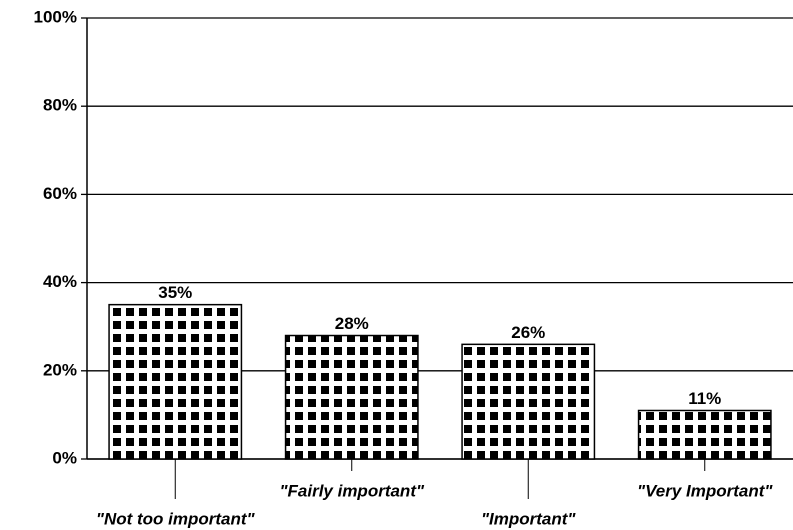  I want to click on y-tick-label: 20%, so click(60, 369).